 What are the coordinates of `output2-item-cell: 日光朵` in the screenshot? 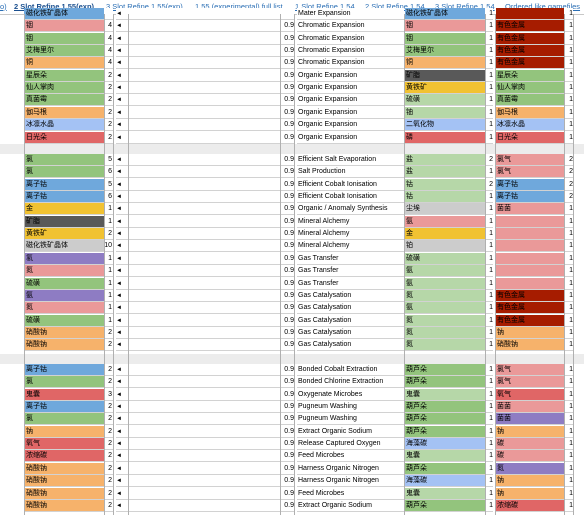 It's located at (530, 137).